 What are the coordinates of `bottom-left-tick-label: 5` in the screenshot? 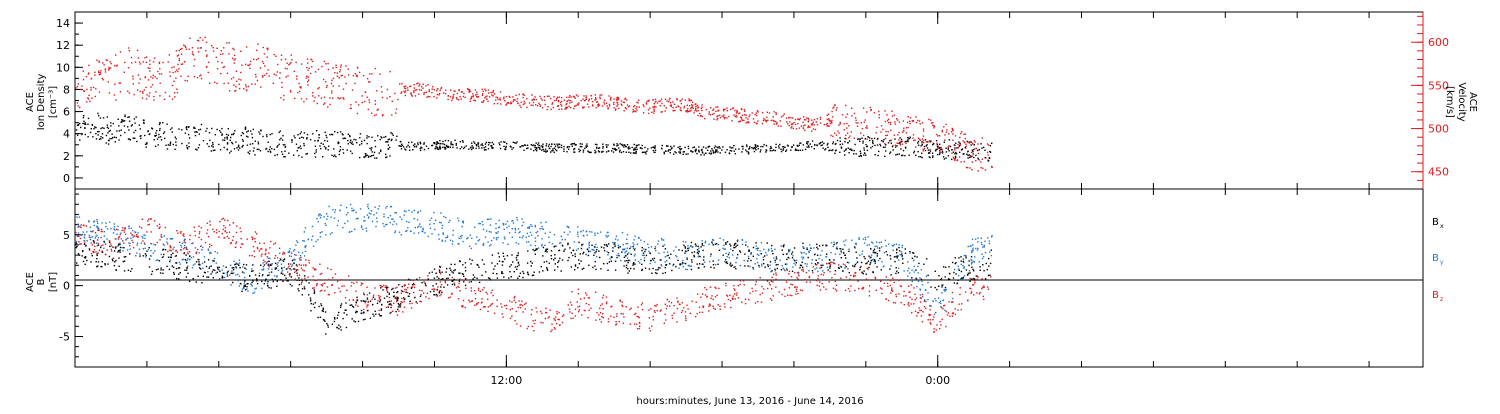 It's located at (66, 235).